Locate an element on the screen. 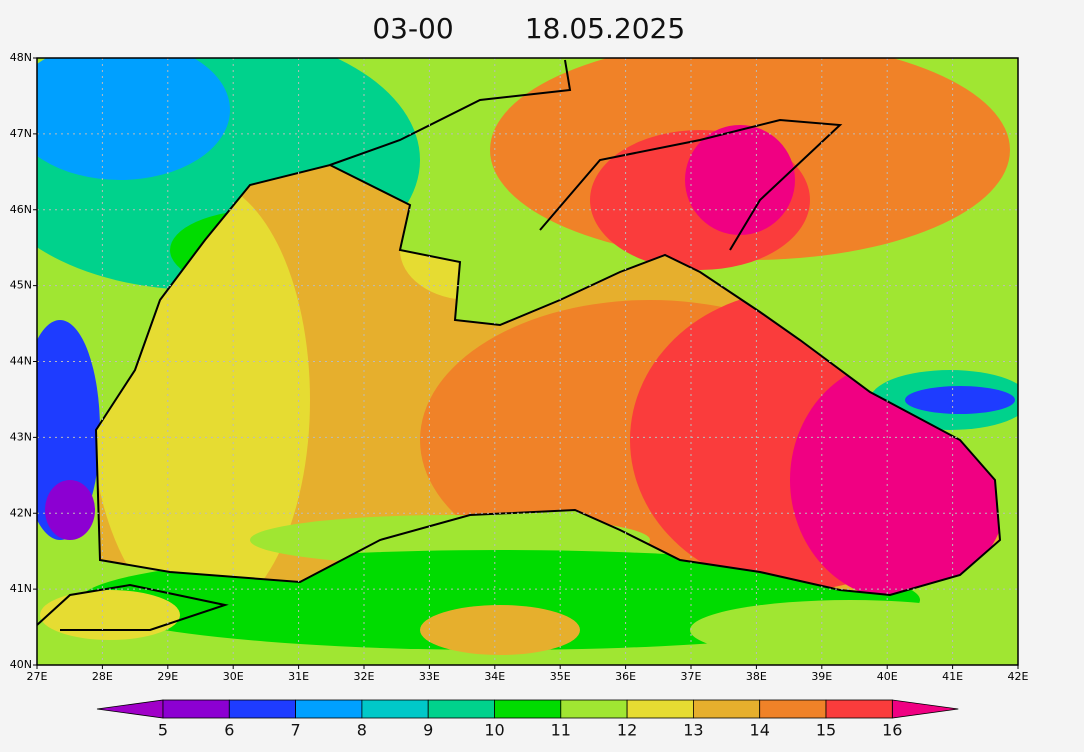 This screenshot has height=752, width=1084. date-label: 18.05.2025 is located at coordinates (605, 28).